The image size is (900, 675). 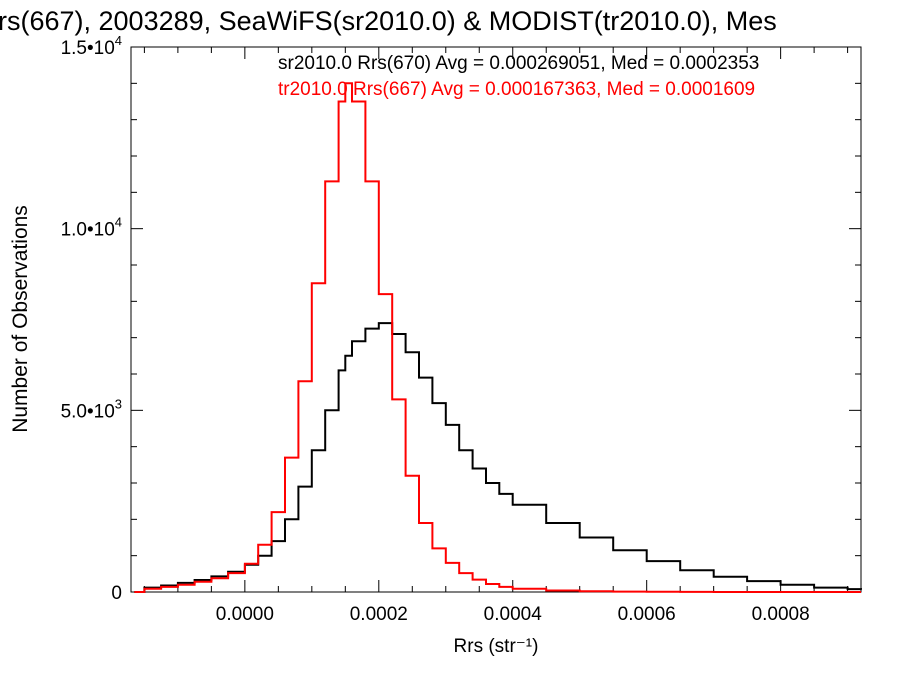 What do you see at coordinates (91, 228) in the screenshot?
I see `y-tick-label: 1.0•104` at bounding box center [91, 228].